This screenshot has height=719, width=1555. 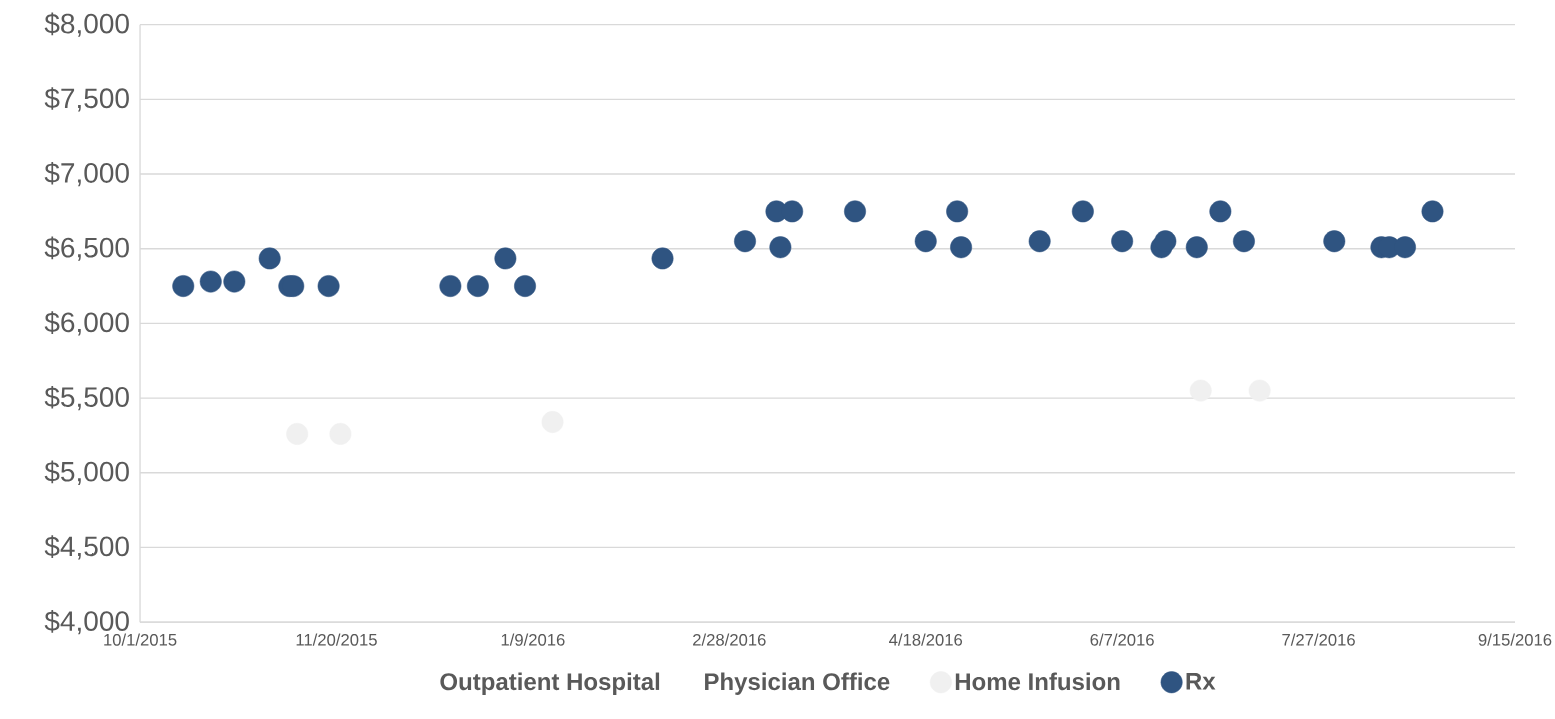 I want to click on y-tick-label: $8,000, so click(x=86, y=24).